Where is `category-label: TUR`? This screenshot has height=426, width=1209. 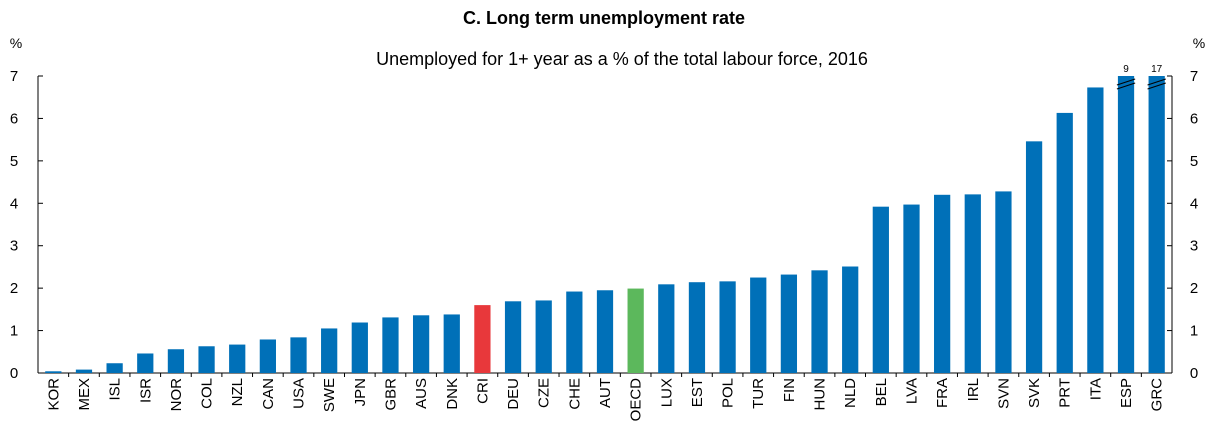
category-label: TUR is located at coordinates (758, 393).